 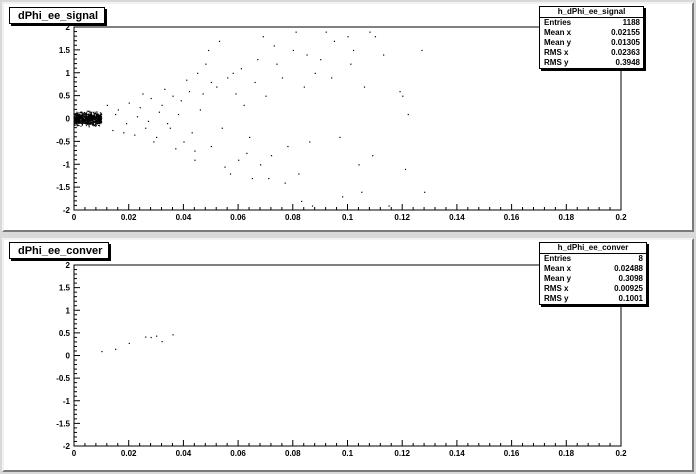 What do you see at coordinates (65, 333) in the screenshot?
I see `y-tick-label: 0.5` at bounding box center [65, 333].